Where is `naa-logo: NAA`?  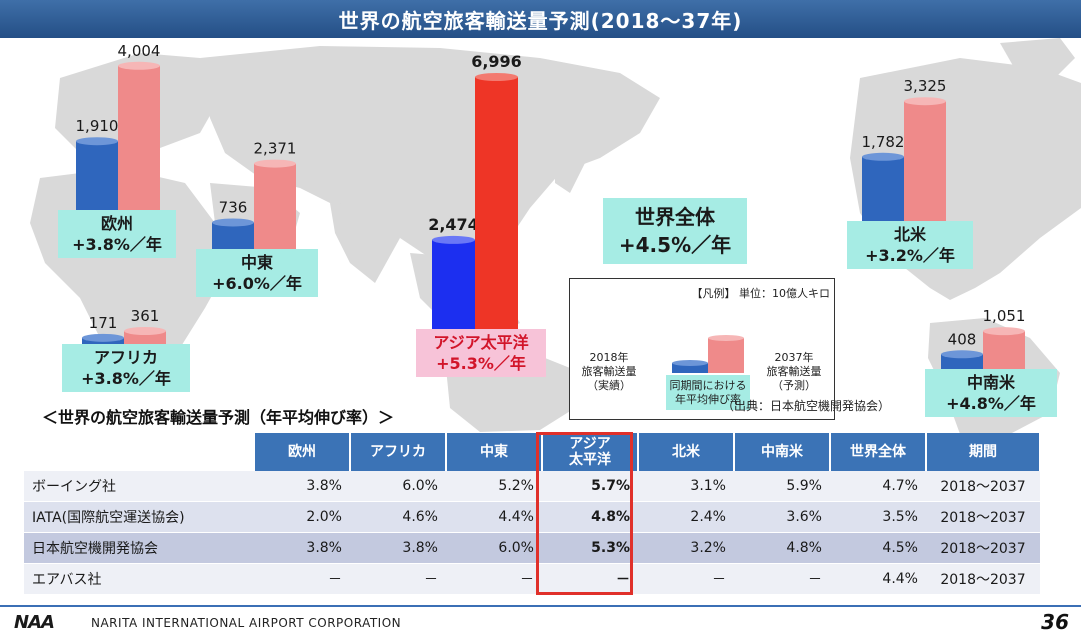
naa-logo: NAA is located at coordinates (34, 622).